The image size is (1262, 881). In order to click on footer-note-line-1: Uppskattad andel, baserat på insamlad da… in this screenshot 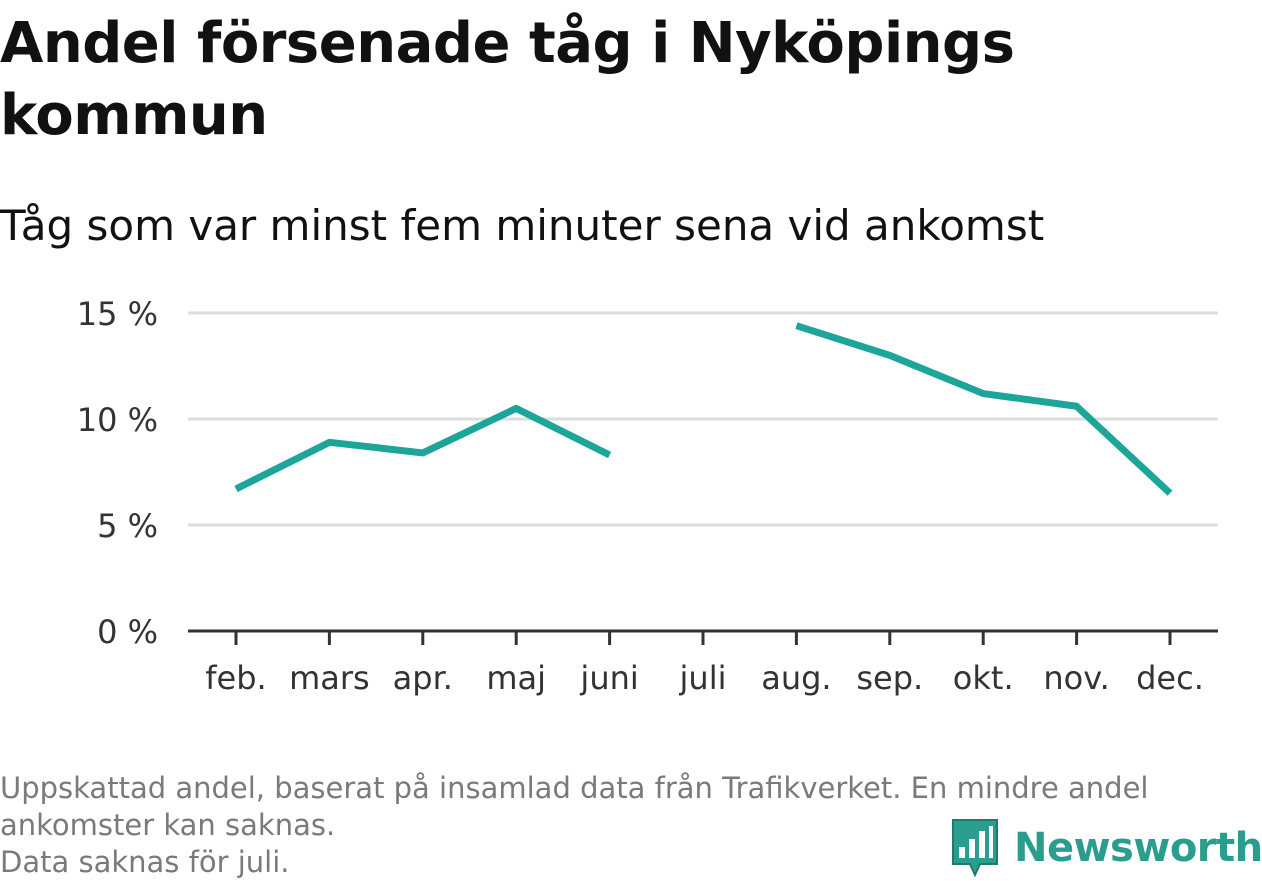, I will do `click(574, 788)`.